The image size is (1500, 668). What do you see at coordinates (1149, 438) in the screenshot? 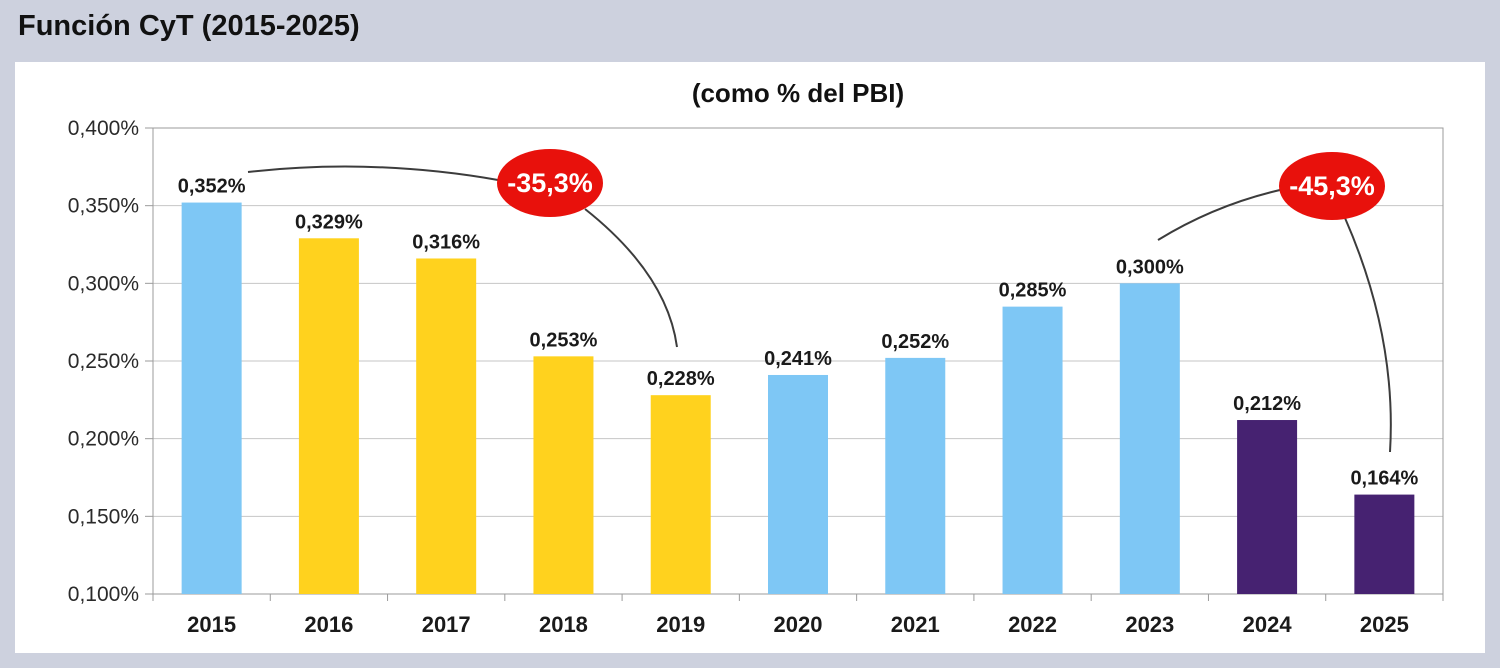
I see `bar-2023` at bounding box center [1149, 438].